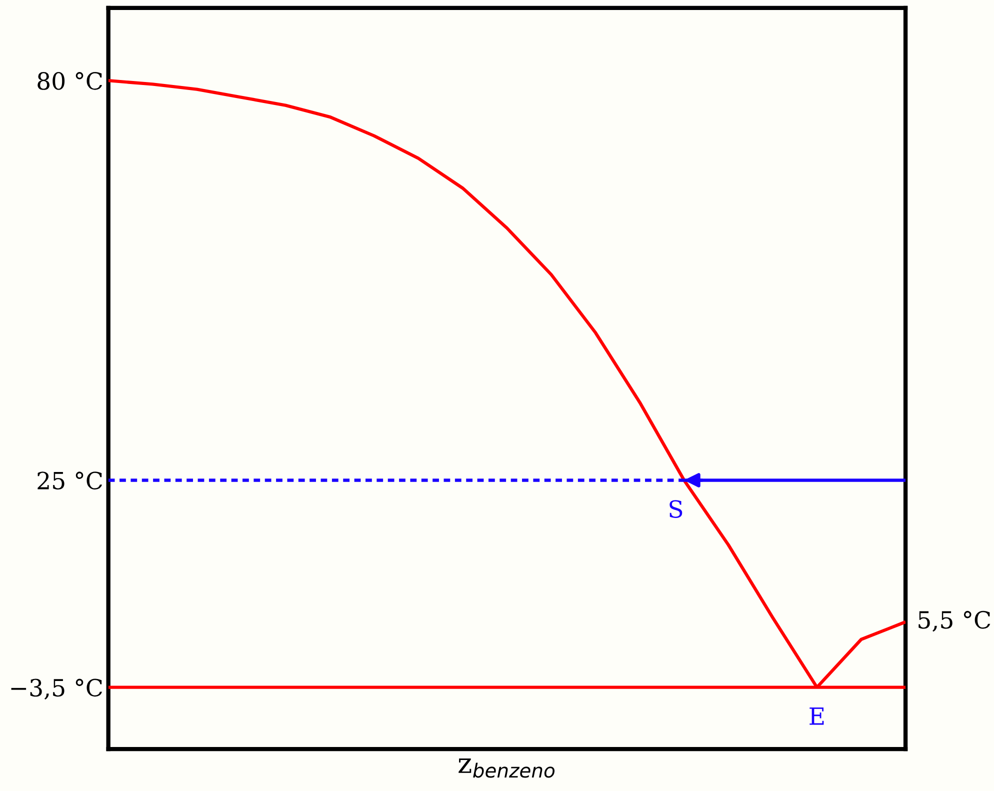 The height and width of the screenshot is (791, 994). What do you see at coordinates (954, 621) in the screenshot?
I see `text: 5,5 °C` at bounding box center [954, 621].